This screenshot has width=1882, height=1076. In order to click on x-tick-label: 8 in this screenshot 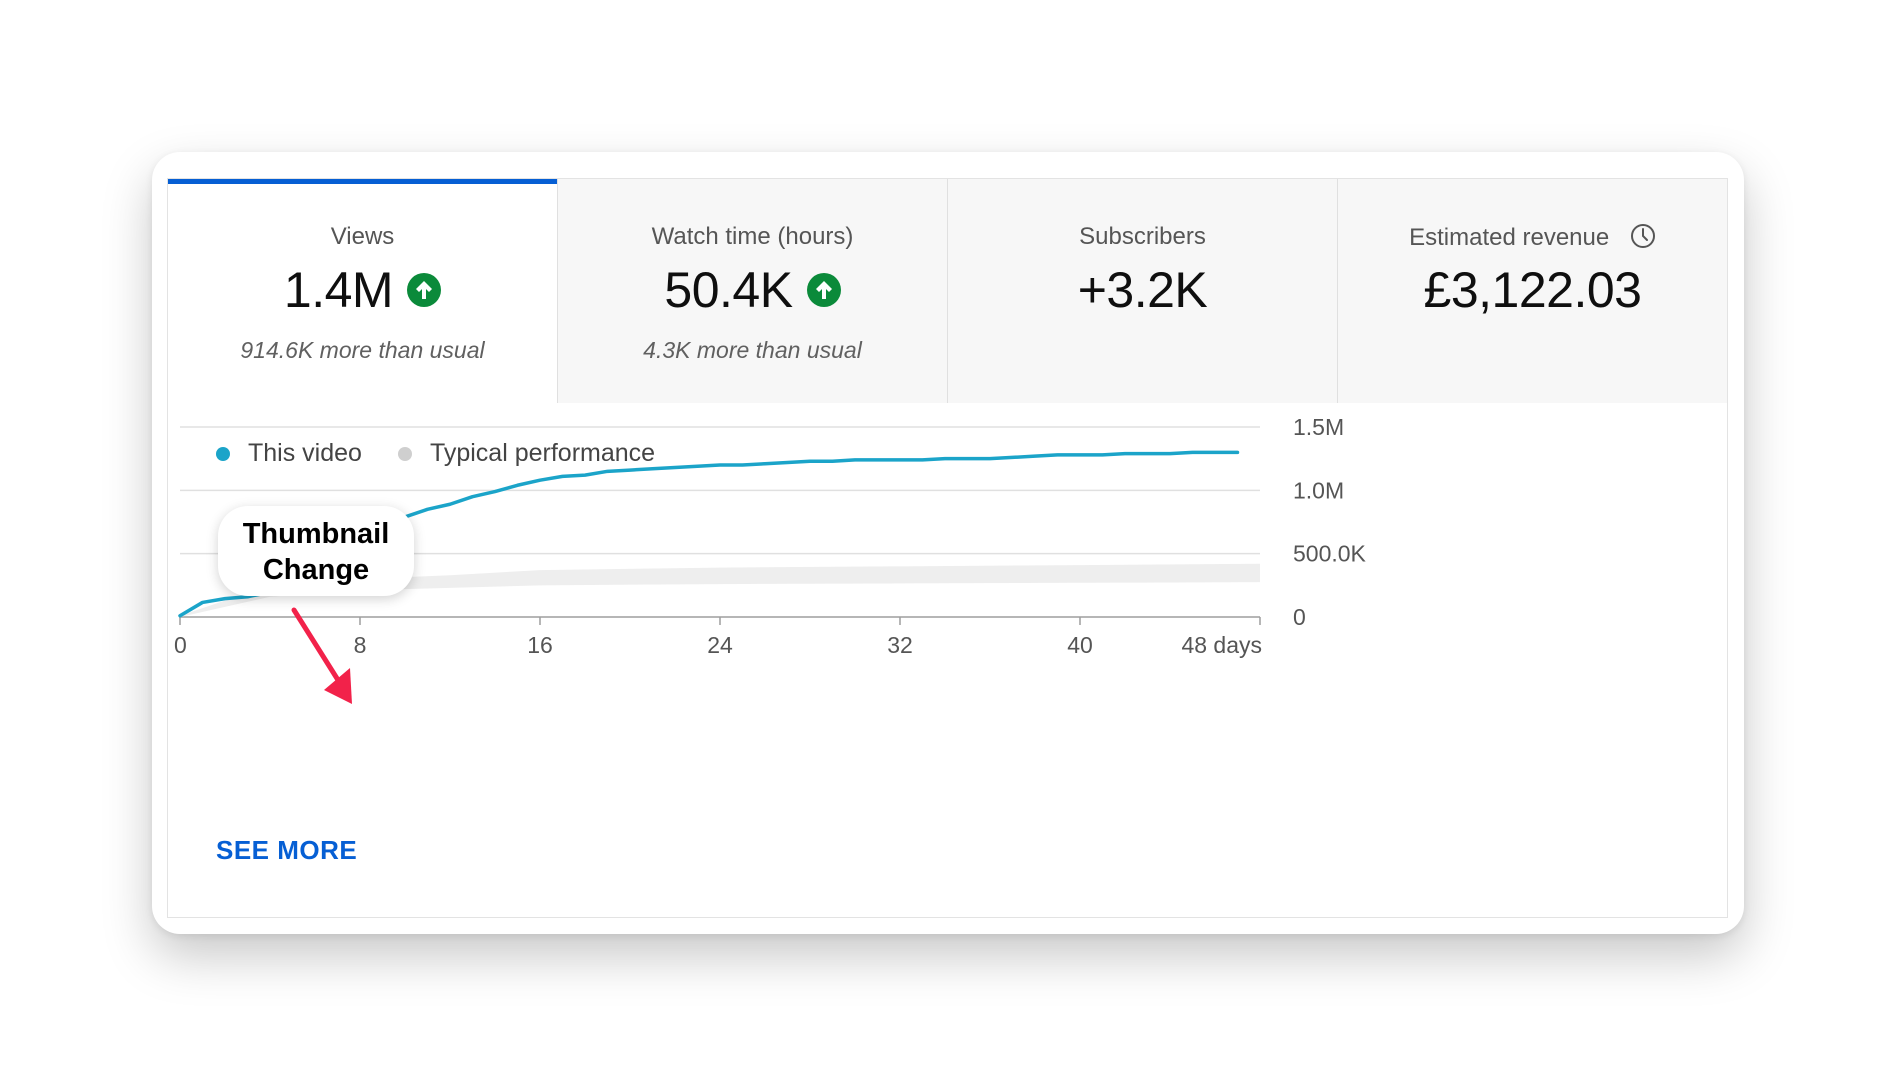, I will do `click(360, 645)`.